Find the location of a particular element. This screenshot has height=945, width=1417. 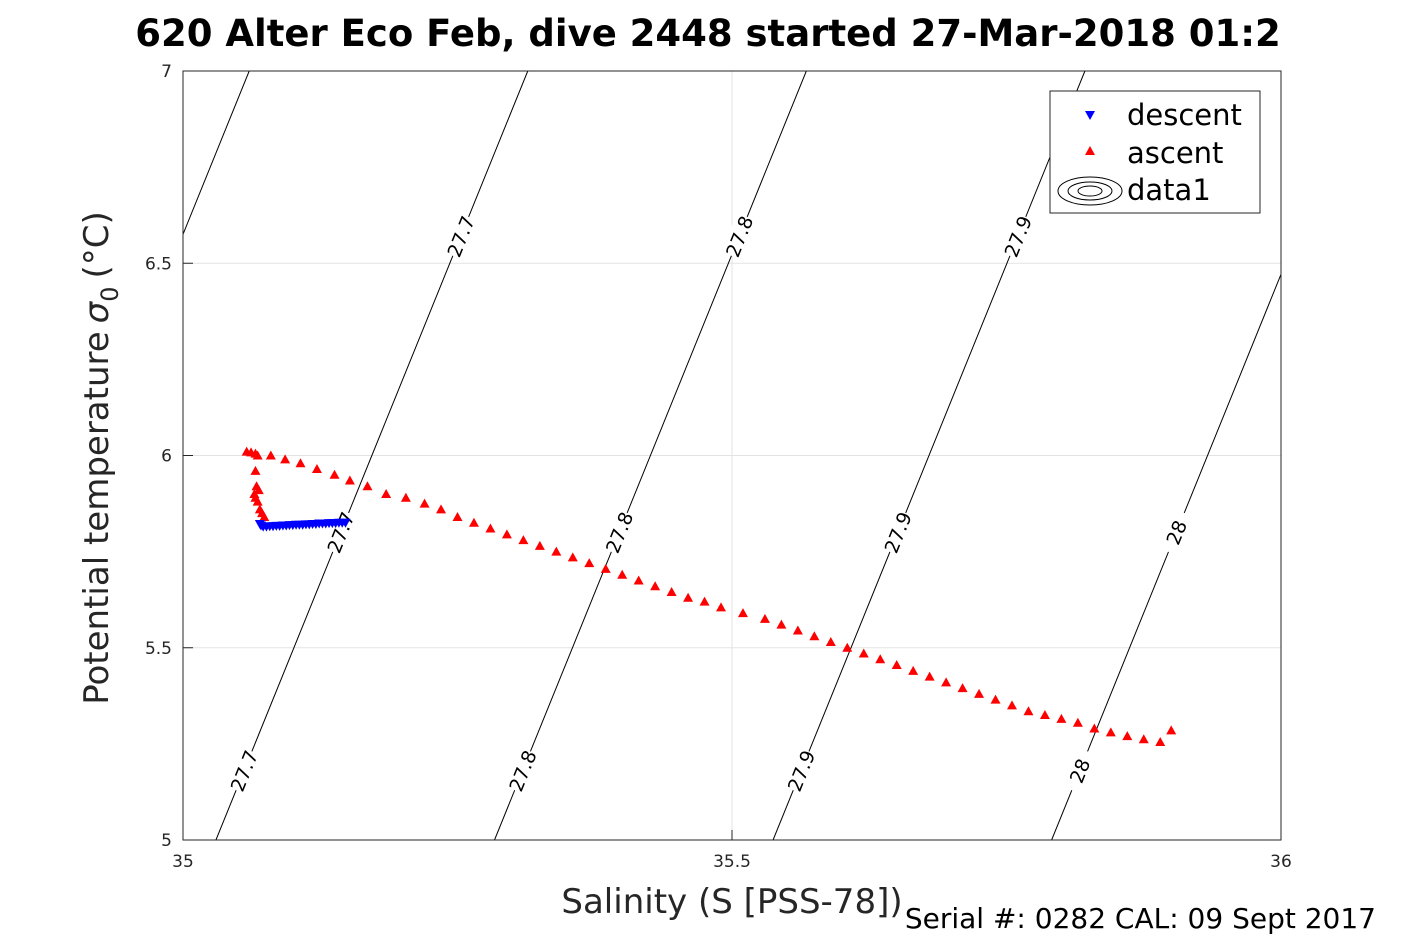

x-tick-label: 35.5 is located at coordinates (732, 862).